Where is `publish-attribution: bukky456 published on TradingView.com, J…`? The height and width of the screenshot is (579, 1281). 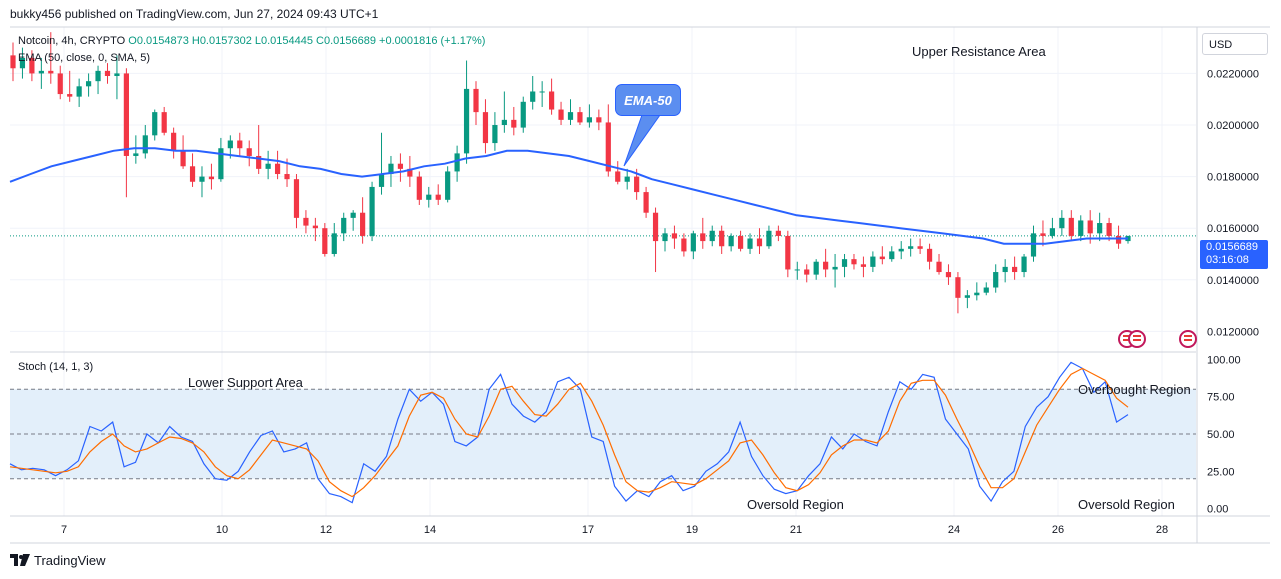 publish-attribution: bukky456 published on TradingView.com, J… is located at coordinates (194, 14).